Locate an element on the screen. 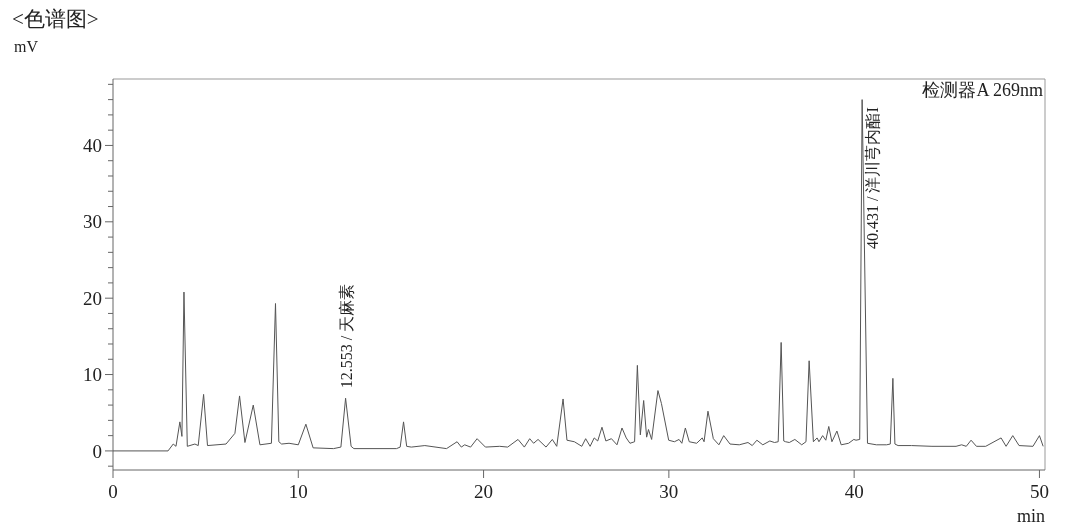 The height and width of the screenshot is (531, 1080). y-tick-label: 0 is located at coordinates (97, 451).